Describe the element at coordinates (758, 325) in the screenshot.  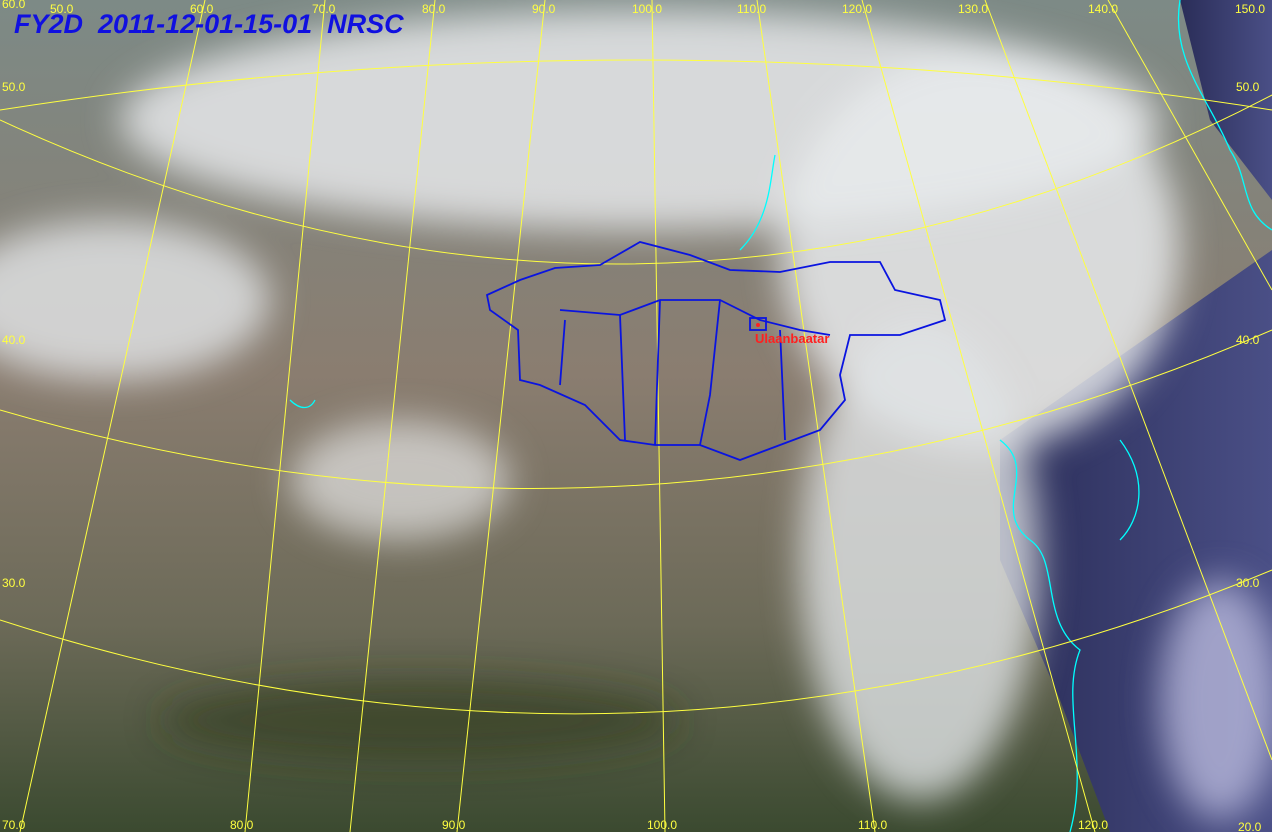
I see `city-marker` at that location.